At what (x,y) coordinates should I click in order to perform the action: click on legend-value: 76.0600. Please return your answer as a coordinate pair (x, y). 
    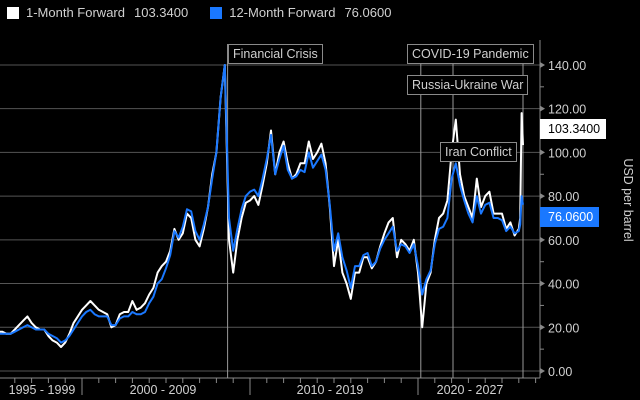
    Looking at the image, I should click on (368, 12).